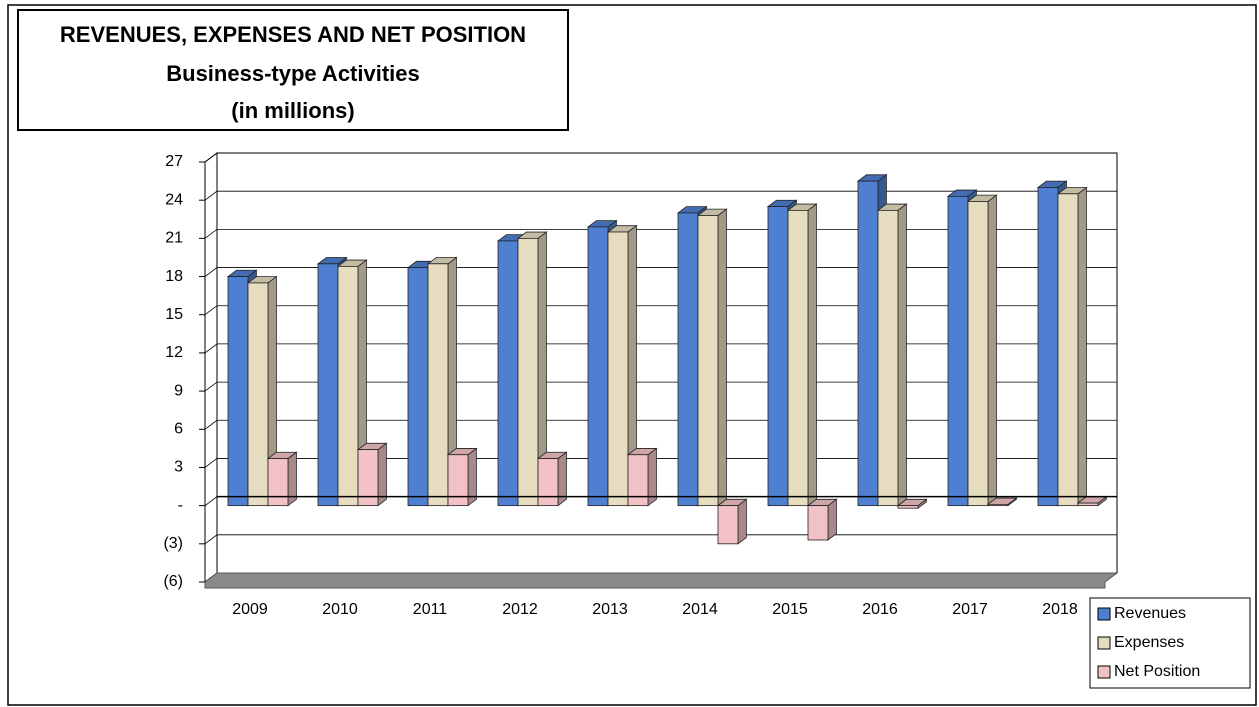 The width and height of the screenshot is (1259, 707). What do you see at coordinates (1149, 642) in the screenshot?
I see `legend-label: Expenses` at bounding box center [1149, 642].